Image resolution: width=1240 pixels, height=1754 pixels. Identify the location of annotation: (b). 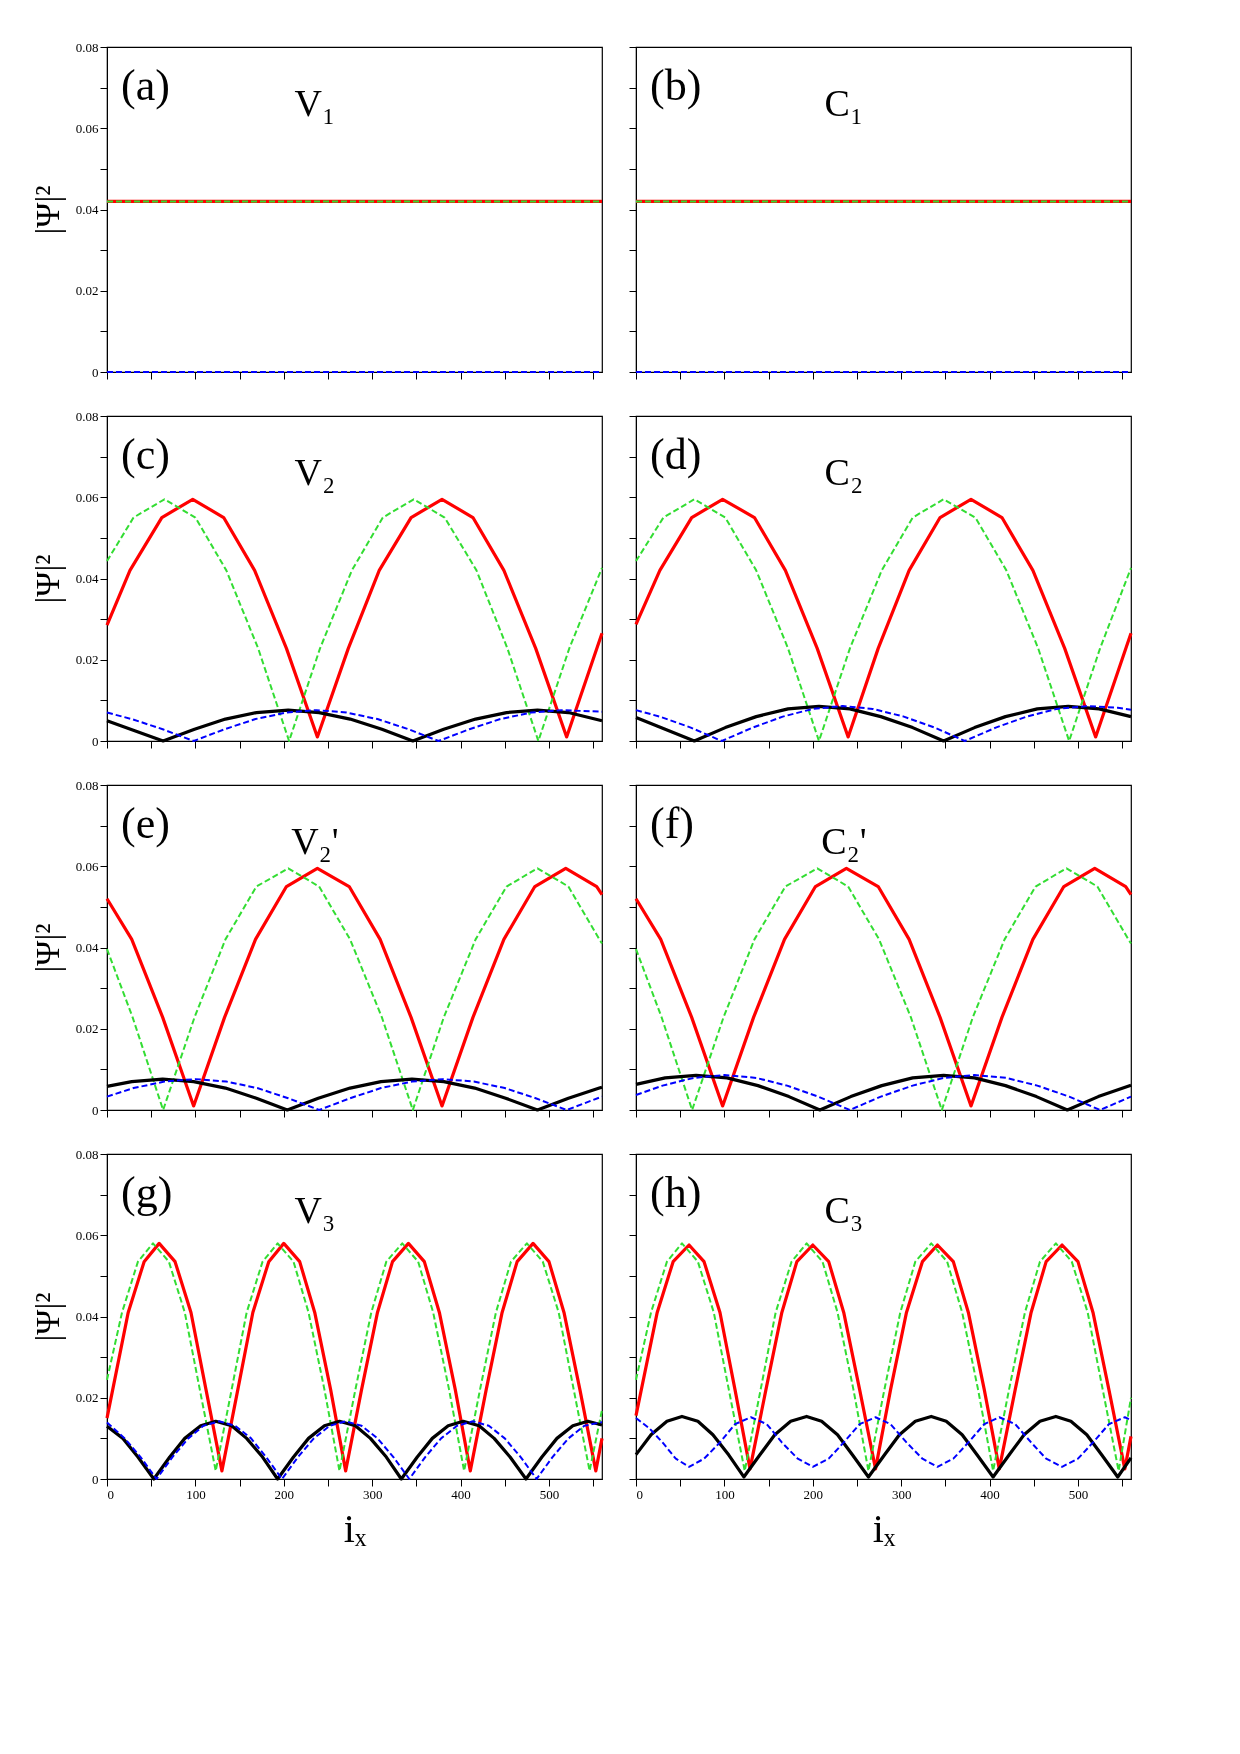
(676, 85).